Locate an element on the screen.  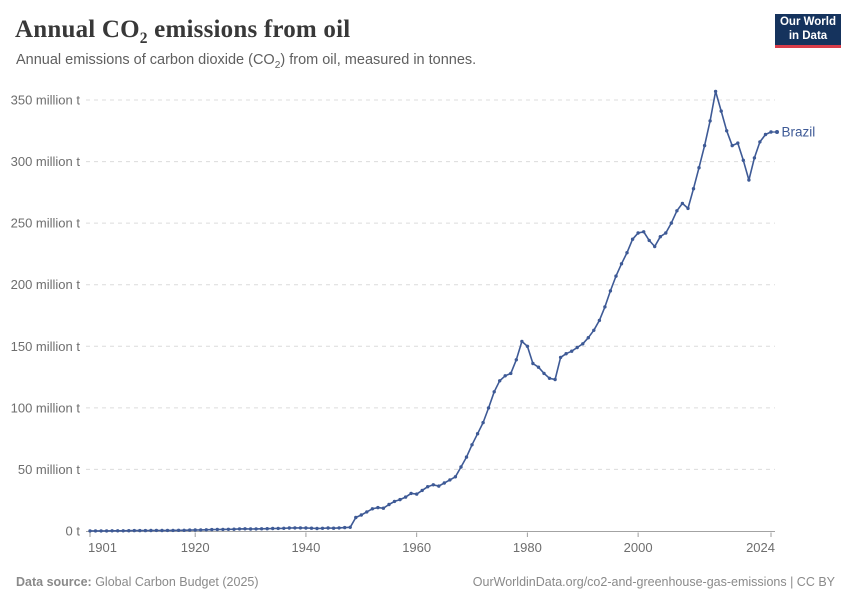
series-label-brazil: Brazil is located at coordinates (799, 132).